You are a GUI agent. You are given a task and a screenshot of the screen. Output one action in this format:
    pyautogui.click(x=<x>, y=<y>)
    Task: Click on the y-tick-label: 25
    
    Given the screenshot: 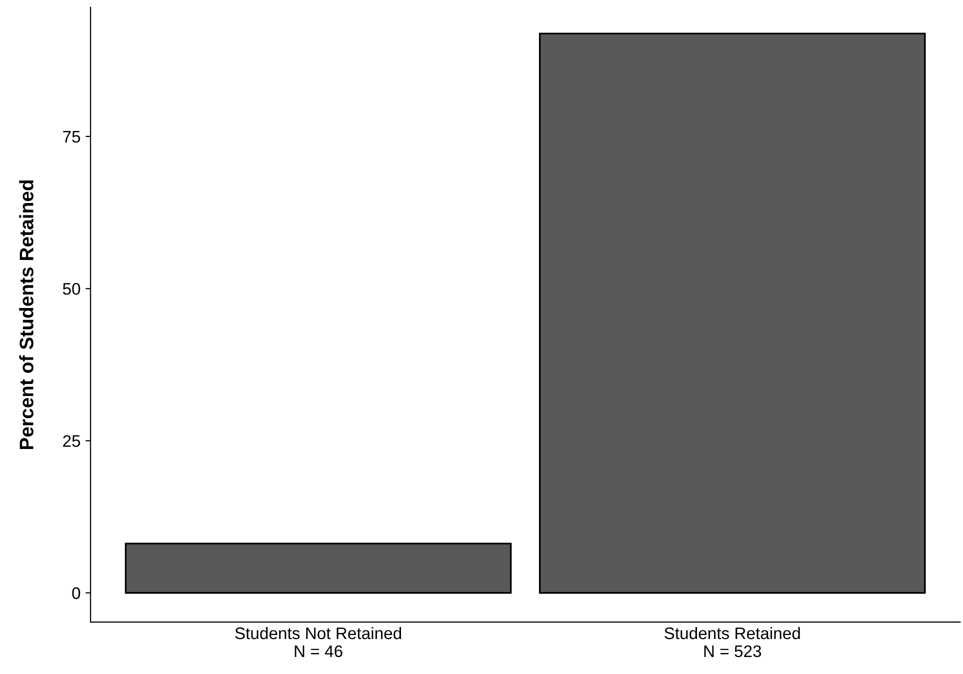 What is the action you would take?
    pyautogui.click(x=71, y=441)
    